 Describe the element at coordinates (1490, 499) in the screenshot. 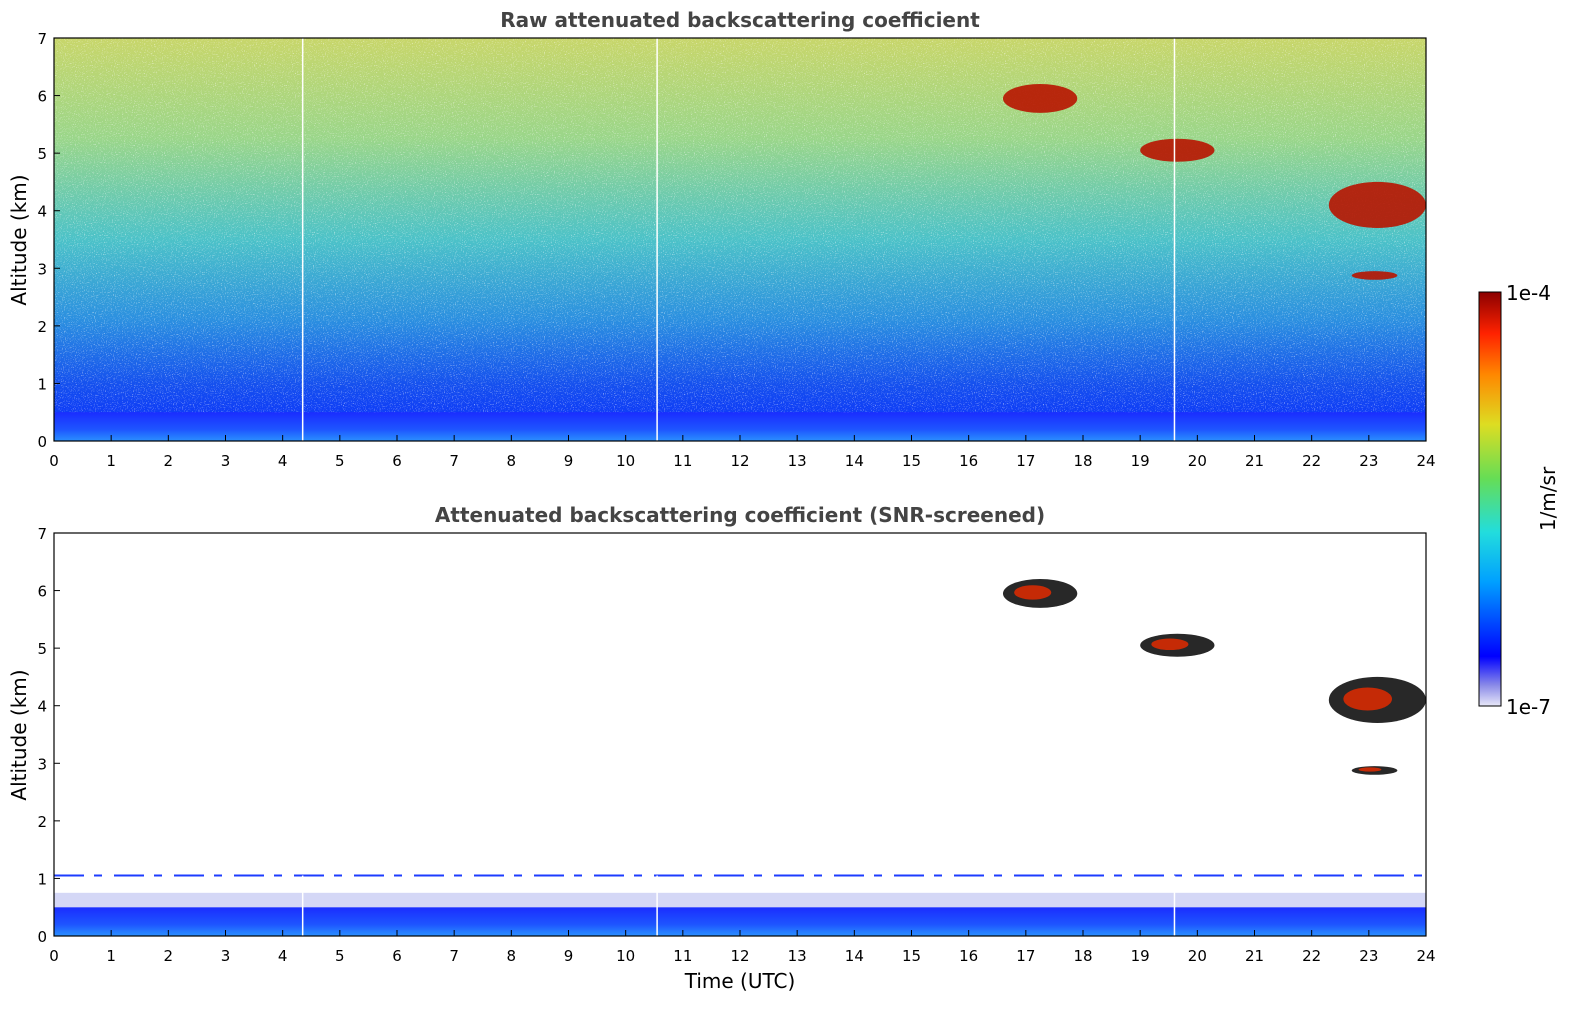

I see `colorbar-gradient` at that location.